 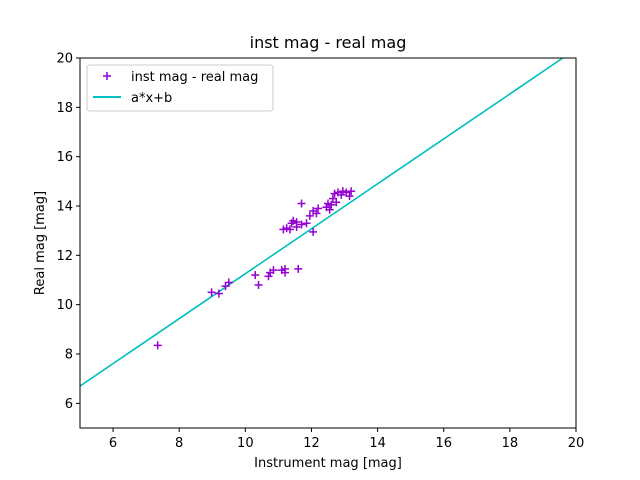 I want to click on y-tick-label: 20, so click(x=64, y=59).